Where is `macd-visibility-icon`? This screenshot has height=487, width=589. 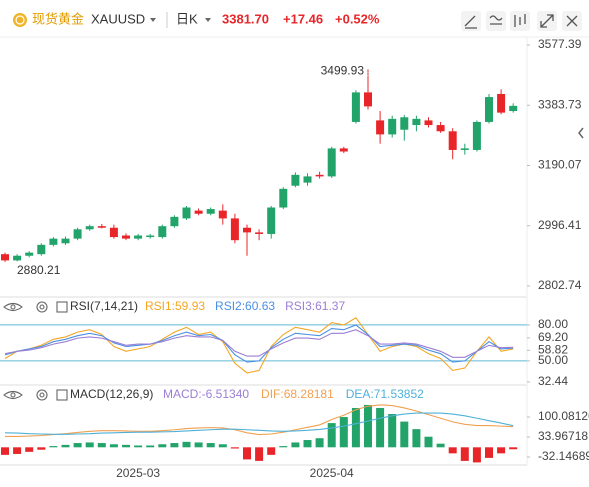
macd-visibility-icon is located at coordinates (13, 395).